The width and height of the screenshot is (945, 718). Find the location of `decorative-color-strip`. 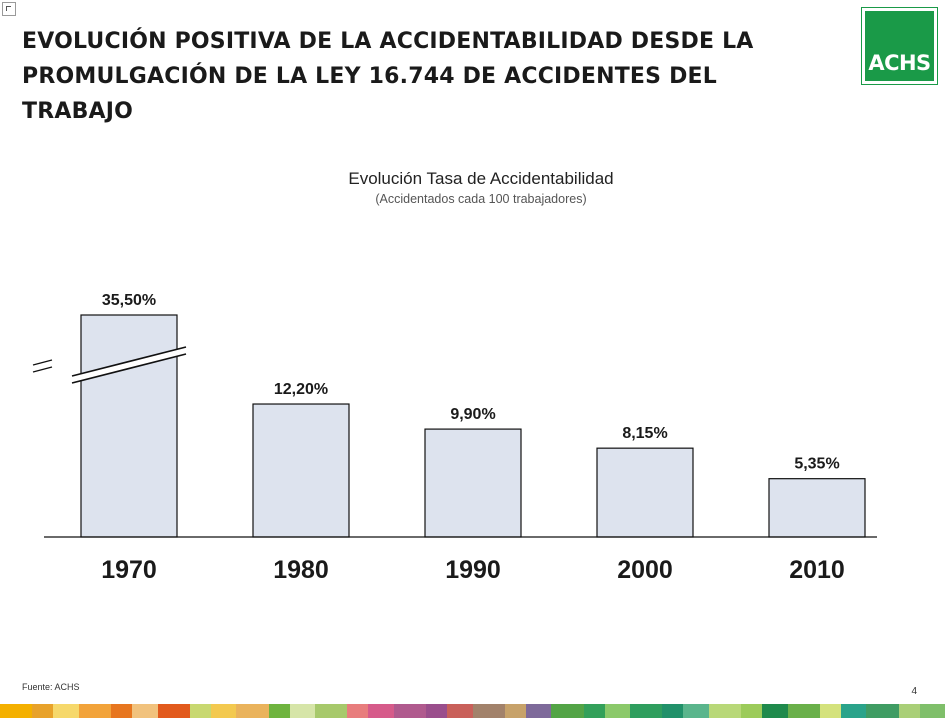

decorative-color-strip is located at coordinates (472, 711).